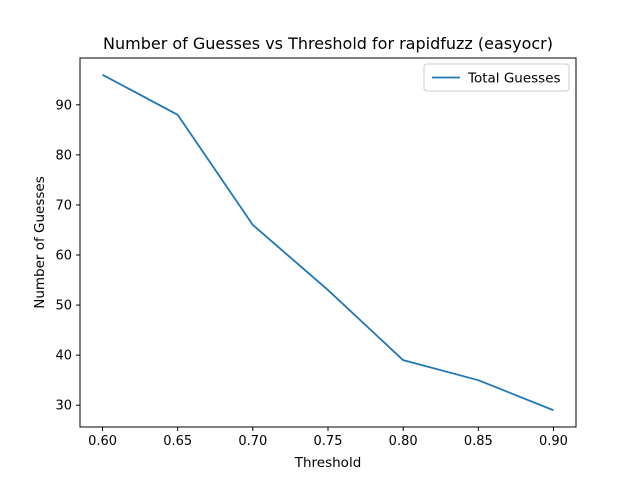 The image size is (640, 485). Describe the element at coordinates (63, 256) in the screenshot. I see `y-tick-label: 60` at that location.